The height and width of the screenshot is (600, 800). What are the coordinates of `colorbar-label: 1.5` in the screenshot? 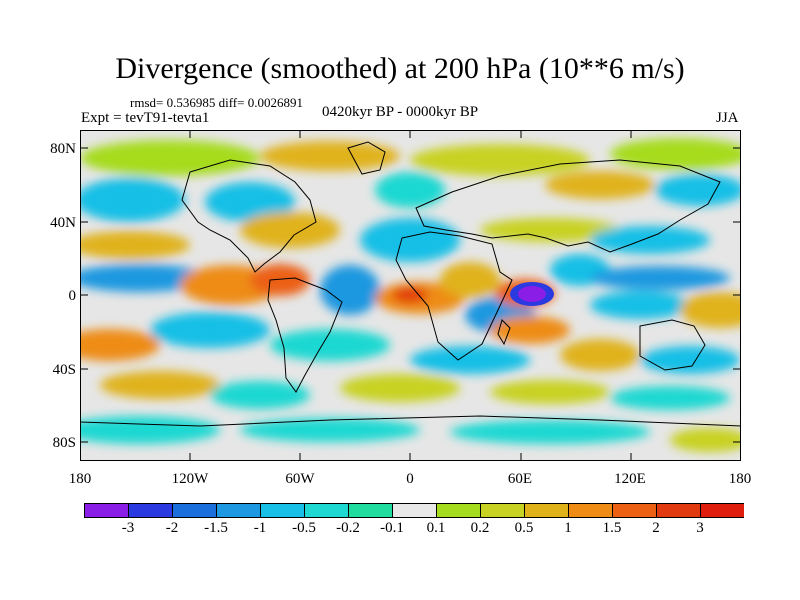 It's located at (612, 528).